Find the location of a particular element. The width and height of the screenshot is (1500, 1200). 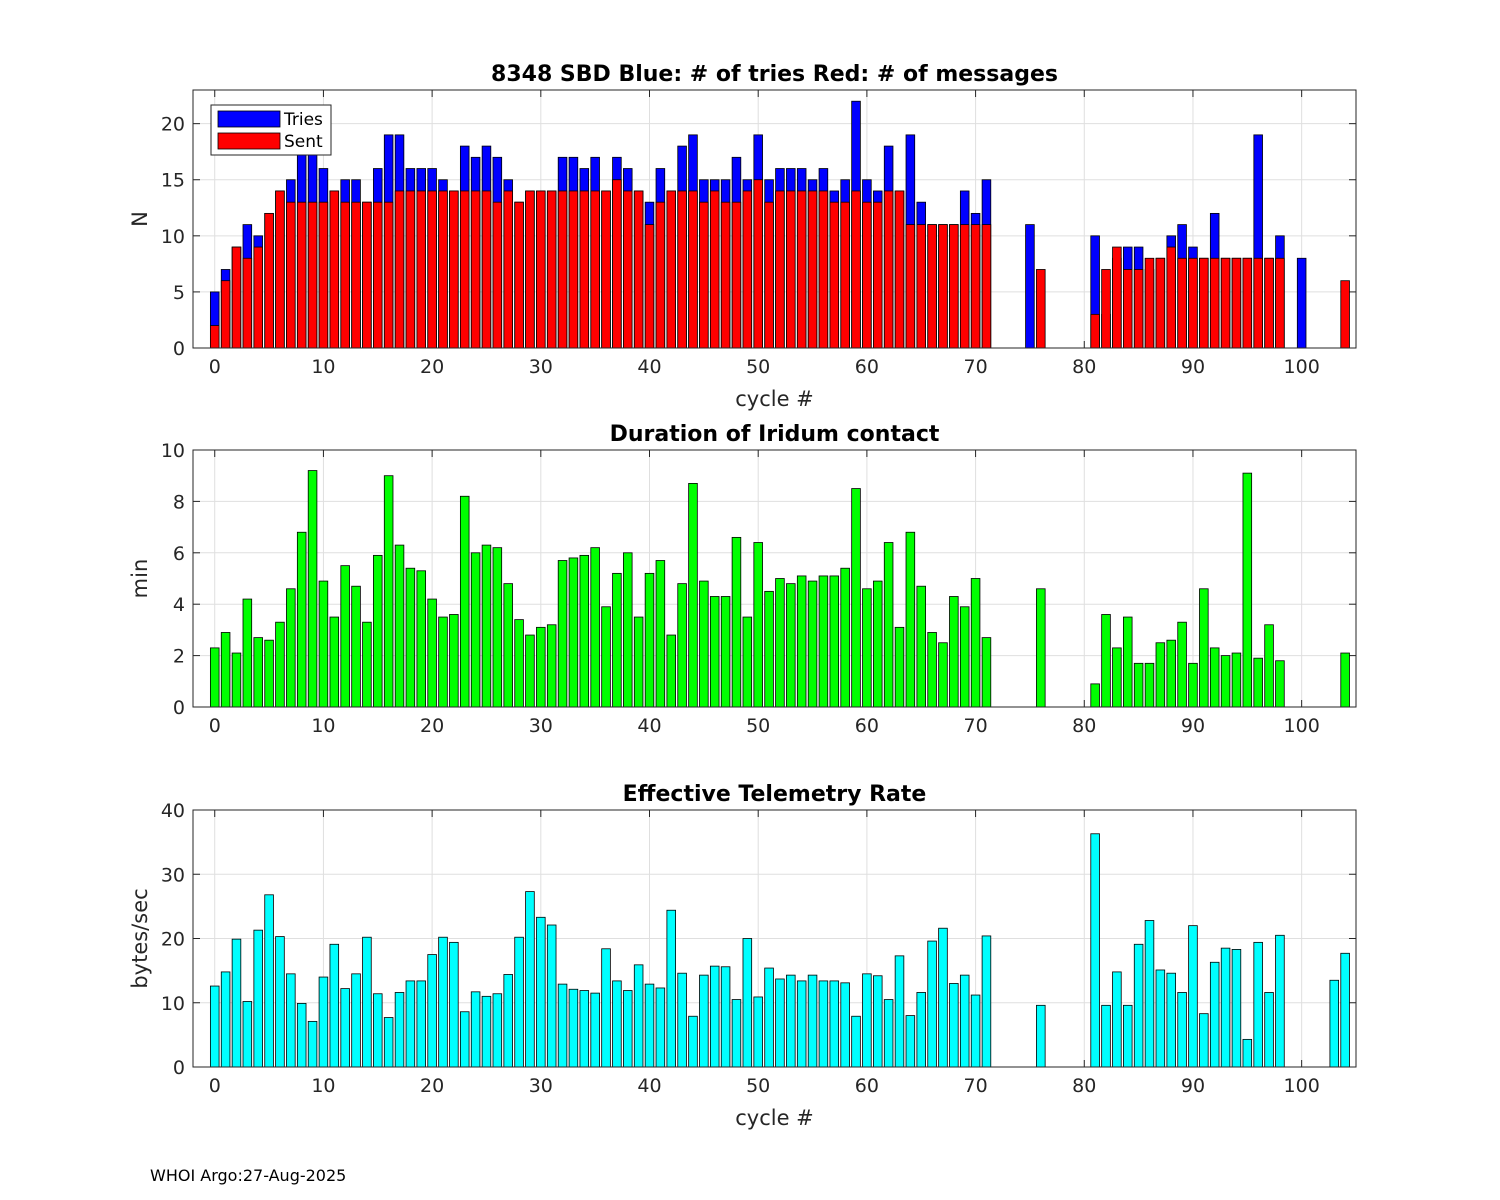

y-tick-label: 40 is located at coordinates (173, 811).